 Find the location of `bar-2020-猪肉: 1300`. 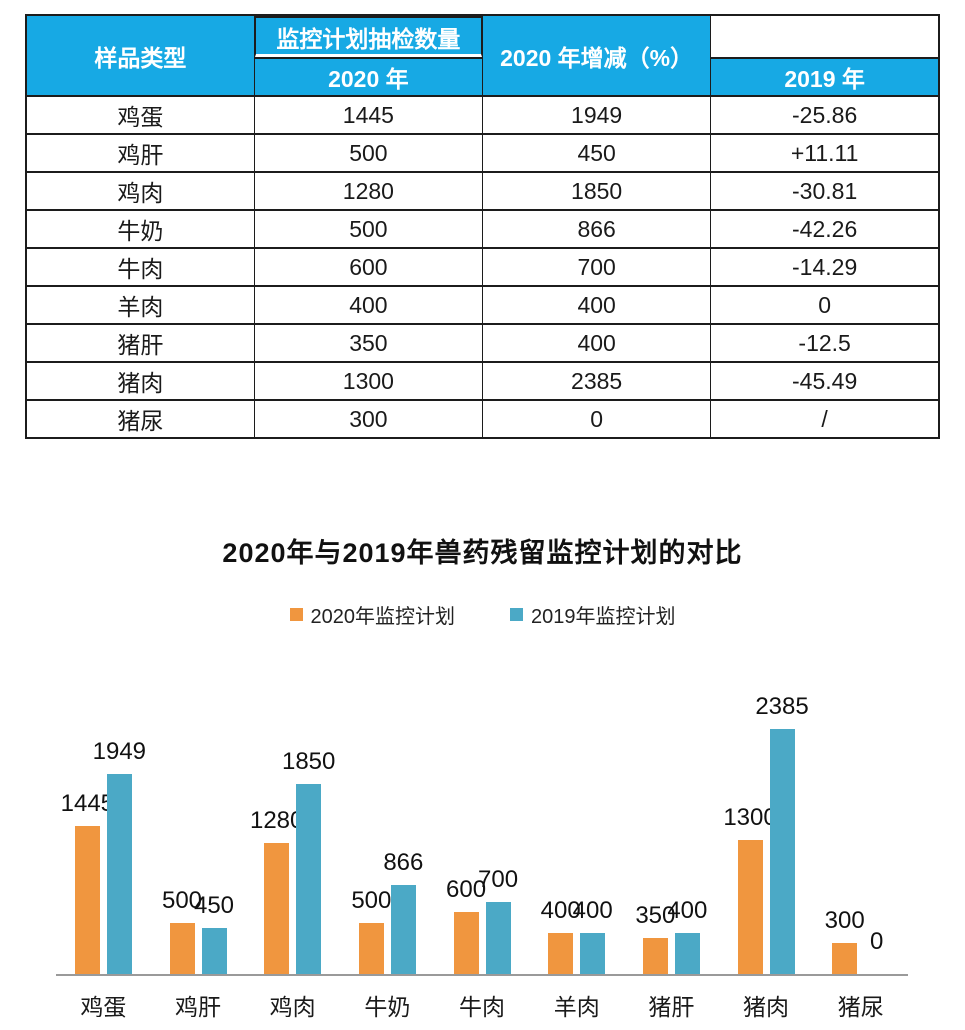

bar-2020-猪肉: 1300 is located at coordinates (750, 849).